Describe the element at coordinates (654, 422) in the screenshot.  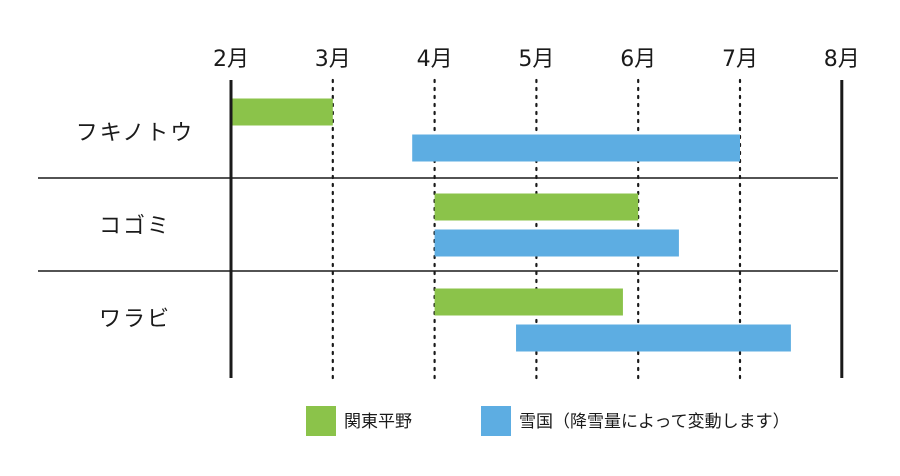
I see `legend-label: 雪国（降雪量によって変動します）` at that location.